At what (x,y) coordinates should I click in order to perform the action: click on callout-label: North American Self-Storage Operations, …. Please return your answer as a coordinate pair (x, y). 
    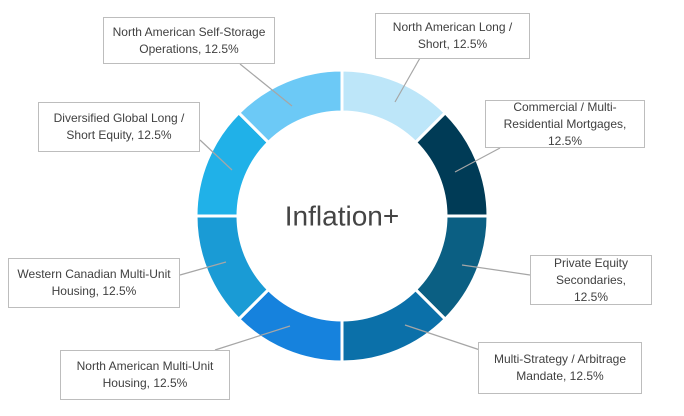
    Looking at the image, I should click on (189, 40).